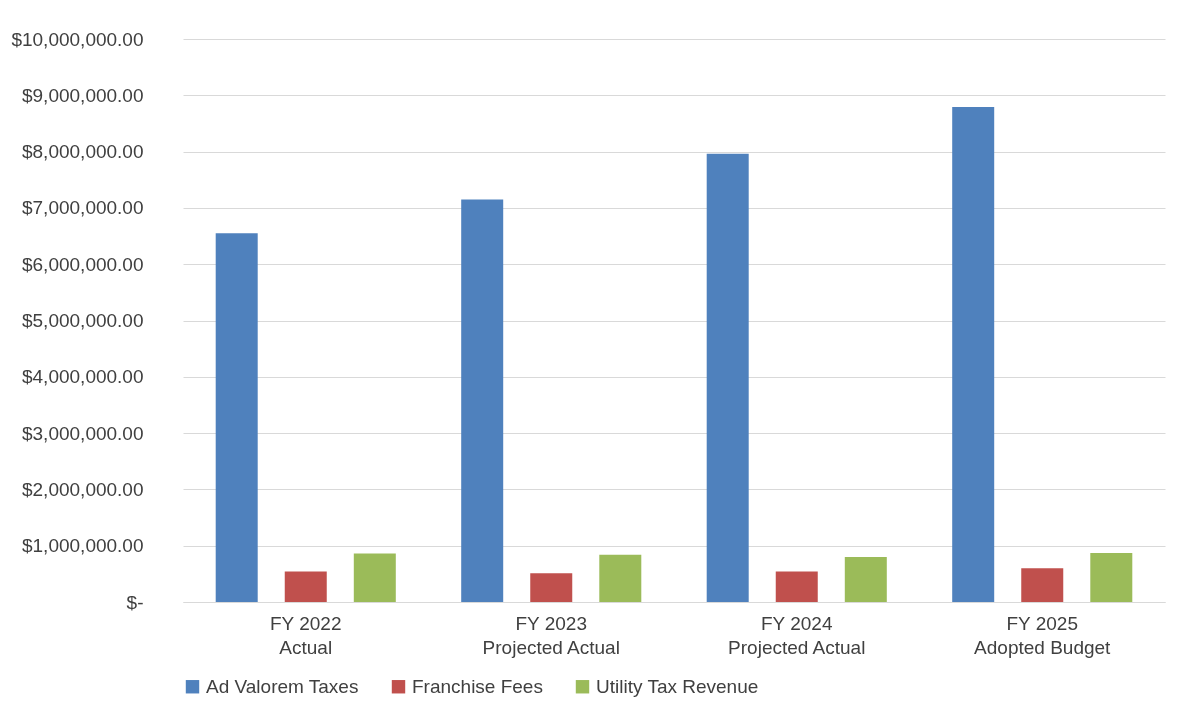 The width and height of the screenshot is (1180, 717). I want to click on x-tick-label: FY 2023 Projected Actual, so click(551, 635).